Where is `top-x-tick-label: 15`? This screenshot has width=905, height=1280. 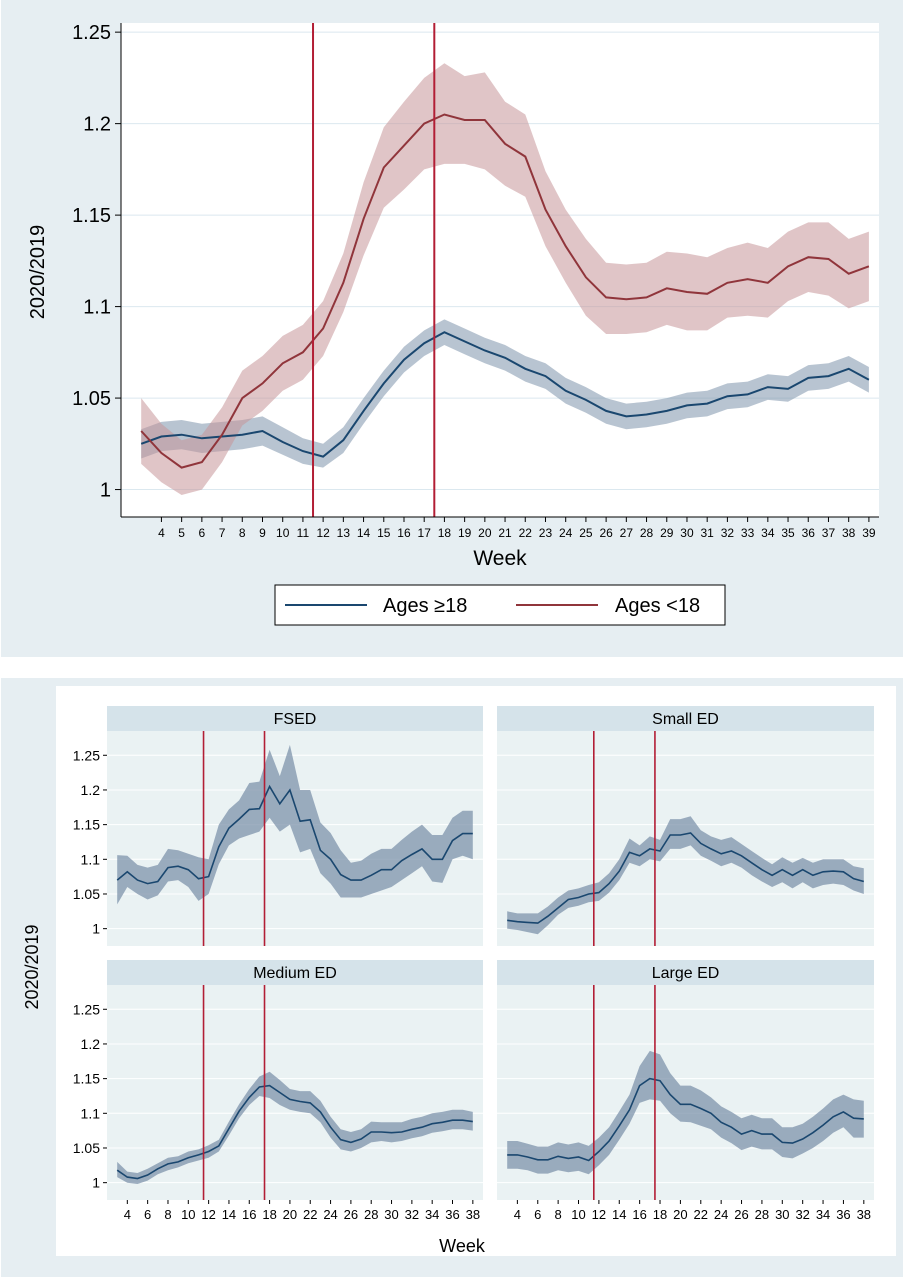 top-x-tick-label: 15 is located at coordinates (384, 533).